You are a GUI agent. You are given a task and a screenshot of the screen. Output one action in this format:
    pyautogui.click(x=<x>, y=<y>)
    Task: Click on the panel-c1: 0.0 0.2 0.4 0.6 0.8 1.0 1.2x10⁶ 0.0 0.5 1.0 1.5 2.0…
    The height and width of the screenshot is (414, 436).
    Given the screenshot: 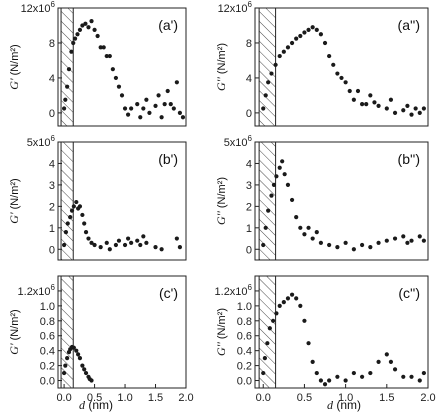 What is the action you would take?
    pyautogui.click(x=100, y=339)
    